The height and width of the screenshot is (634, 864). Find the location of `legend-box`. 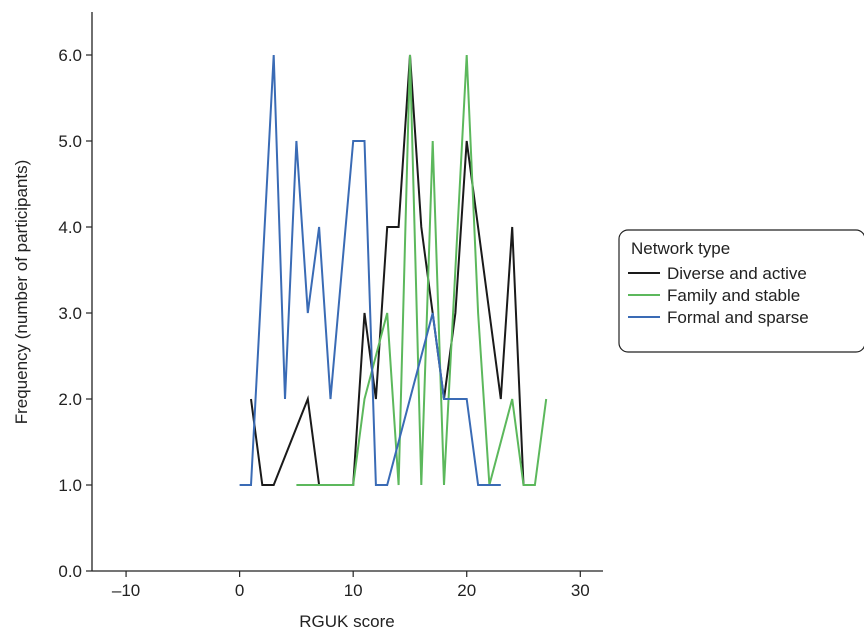

legend-box is located at coordinates (741, 291).